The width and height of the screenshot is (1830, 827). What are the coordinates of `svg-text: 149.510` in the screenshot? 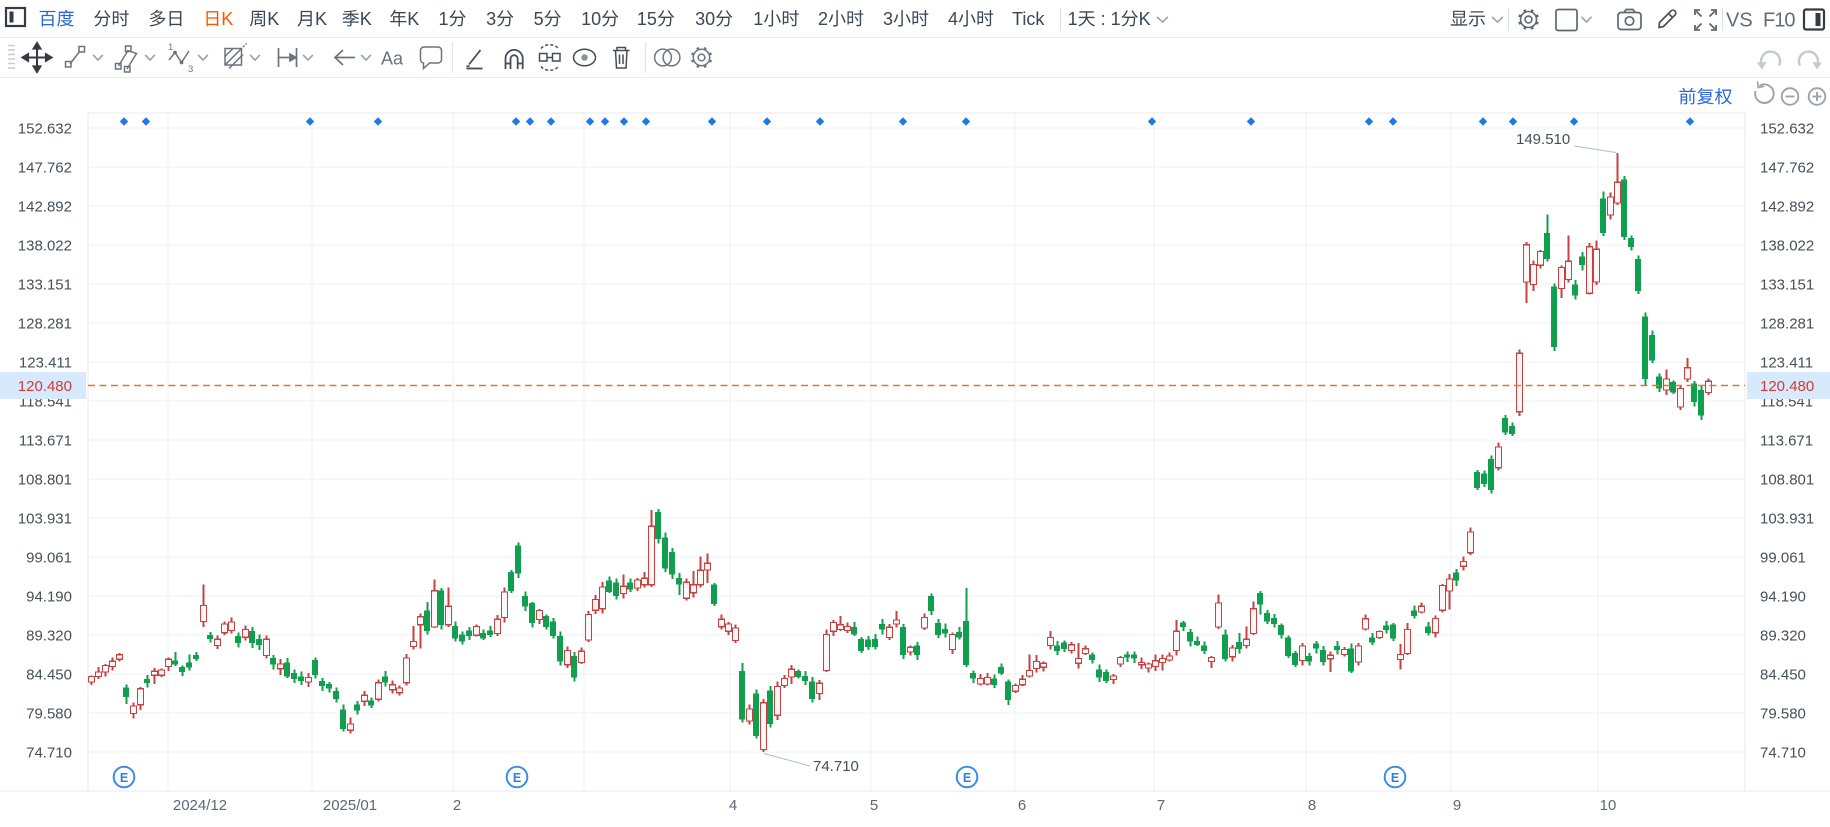 It's located at (1543, 139).